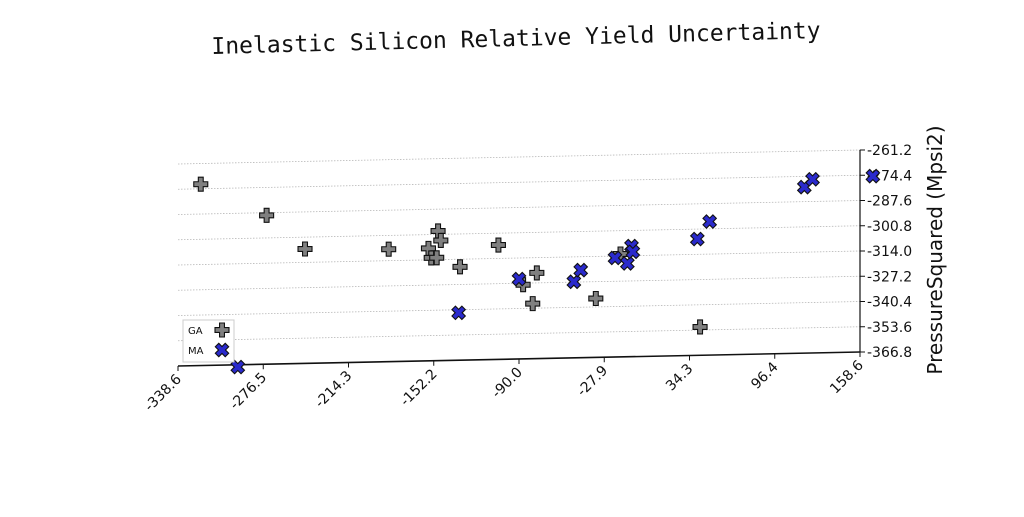 The image size is (1024, 517). Describe the element at coordinates (418, 387) in the screenshot. I see `x-tick-label: -152.2` at that location.